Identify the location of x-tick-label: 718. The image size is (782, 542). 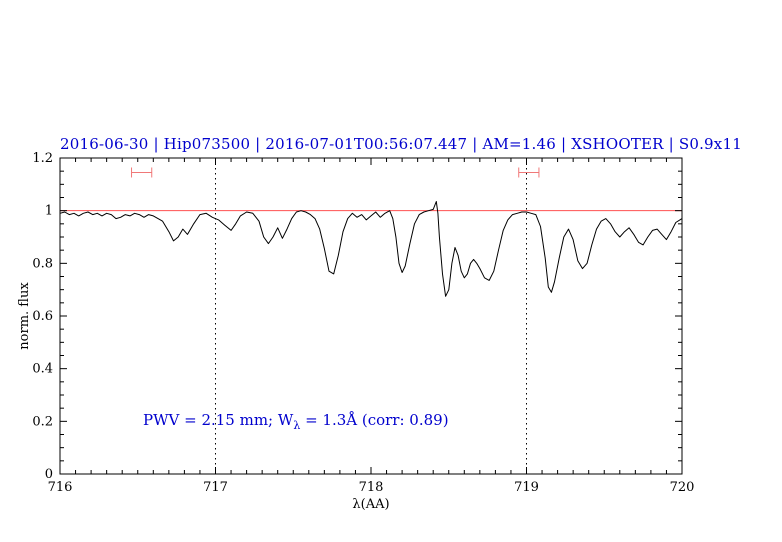
(371, 487).